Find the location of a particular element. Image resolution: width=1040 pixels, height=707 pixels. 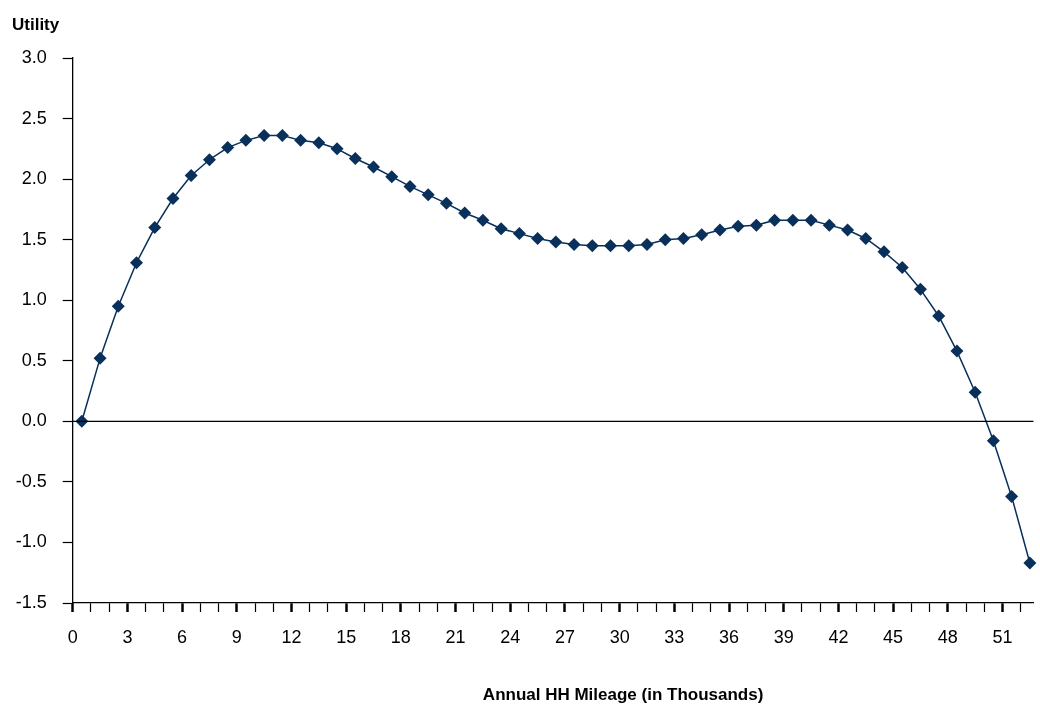

y-tick-label: 2.0 is located at coordinates (34, 178).